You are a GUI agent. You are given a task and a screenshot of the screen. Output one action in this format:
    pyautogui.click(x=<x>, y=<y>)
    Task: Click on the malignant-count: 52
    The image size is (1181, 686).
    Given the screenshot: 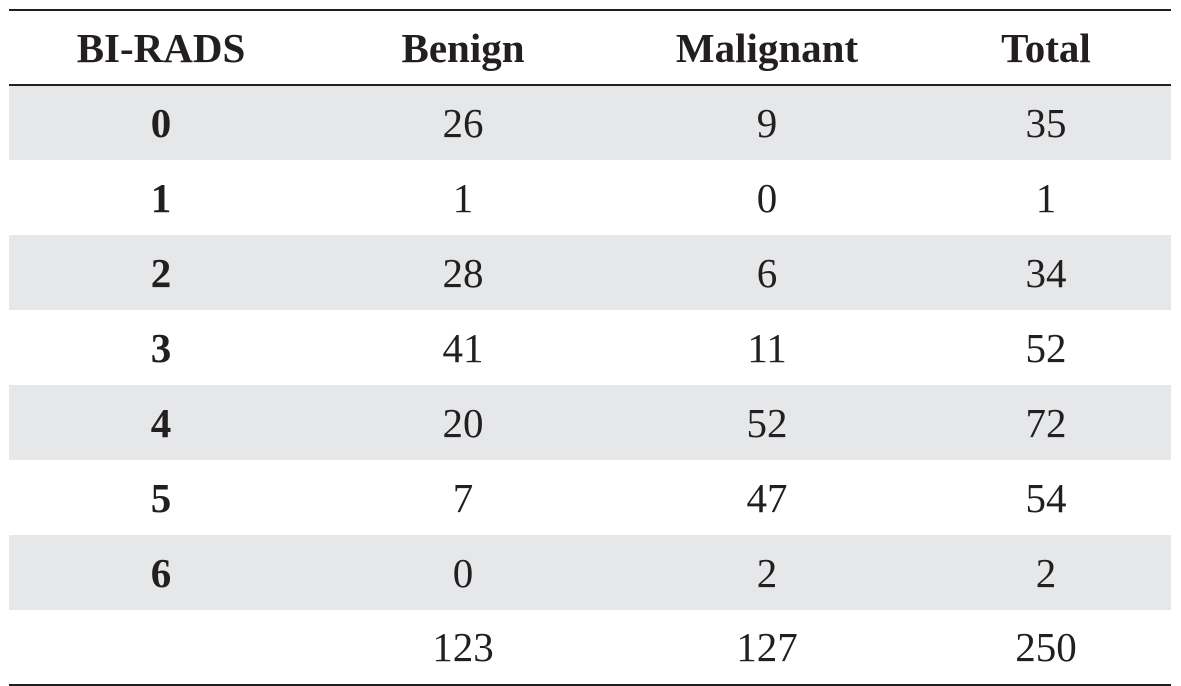 What is the action you would take?
    pyautogui.click(x=767, y=422)
    